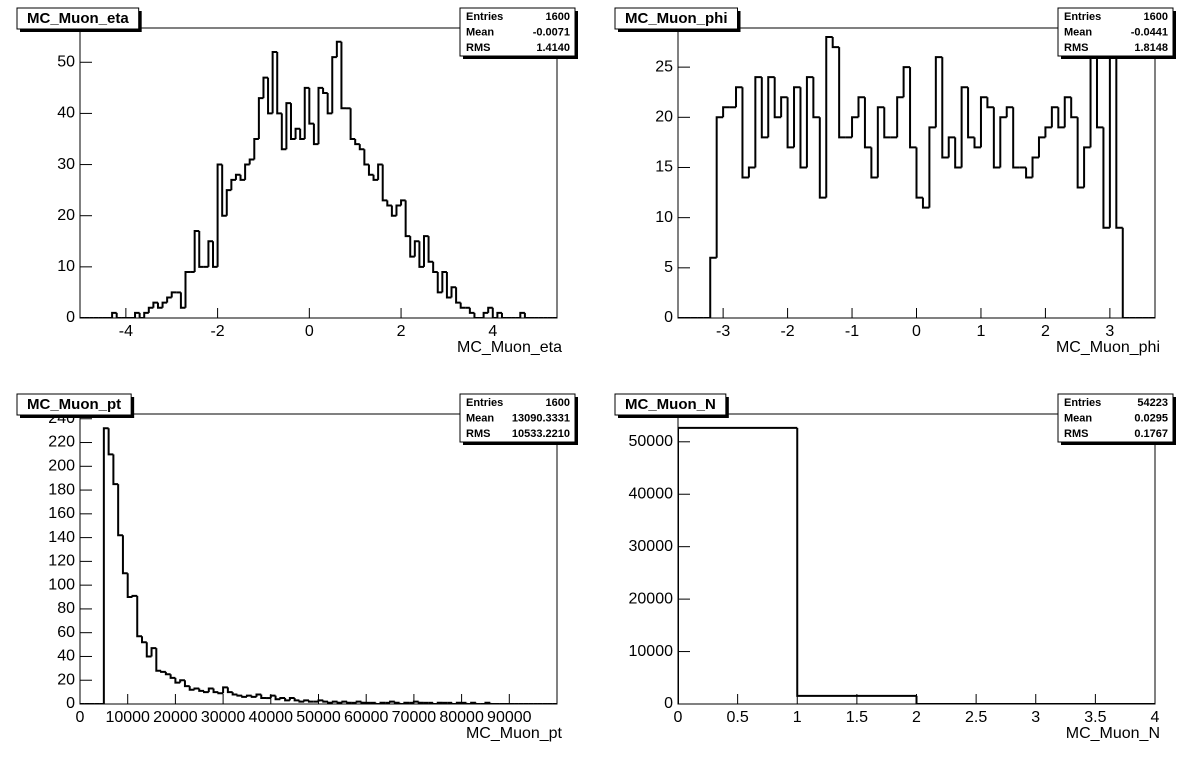 Image resolution: width=1196 pixels, height=772 pixels. Describe the element at coordinates (857, 717) in the screenshot. I see `x-tick-label: 1.5` at that location.